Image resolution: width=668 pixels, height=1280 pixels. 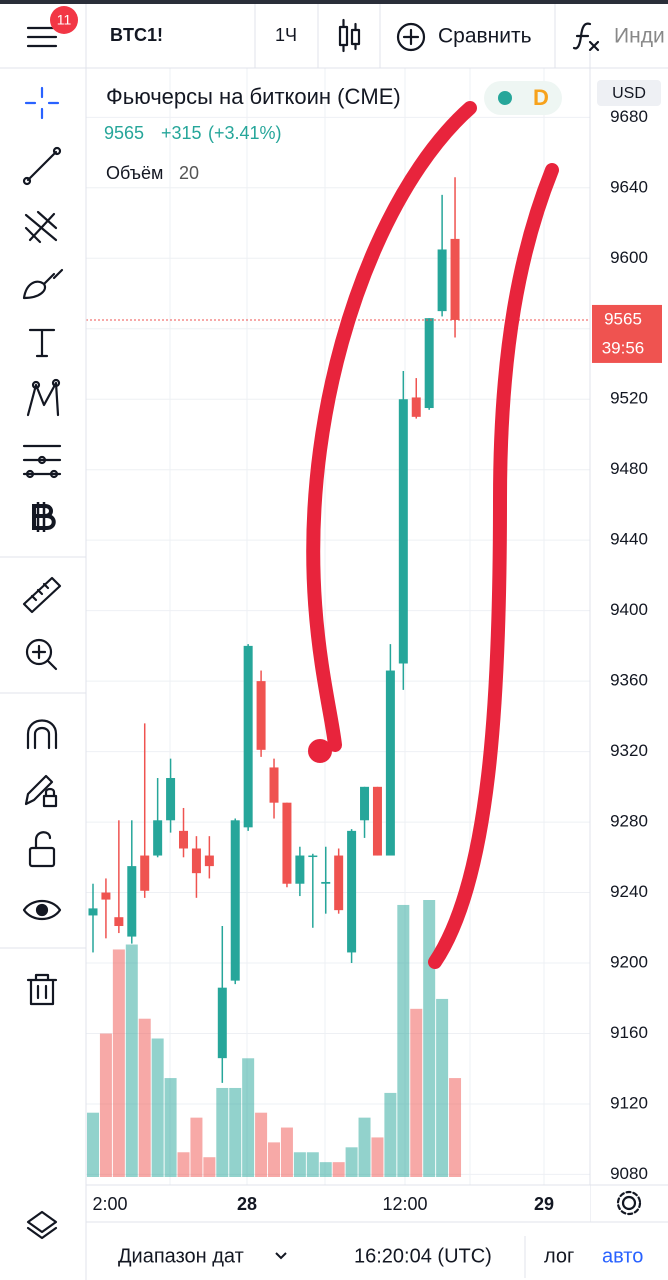 I want to click on x-tick-label: 28, so click(x=247, y=1204).